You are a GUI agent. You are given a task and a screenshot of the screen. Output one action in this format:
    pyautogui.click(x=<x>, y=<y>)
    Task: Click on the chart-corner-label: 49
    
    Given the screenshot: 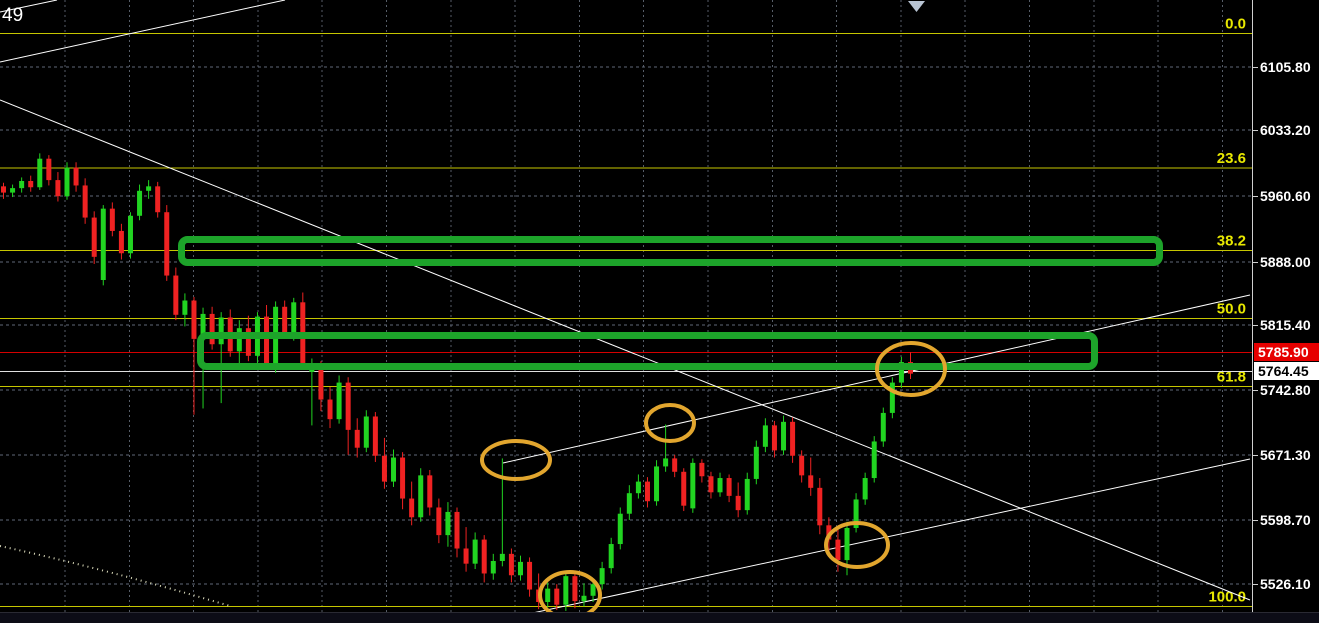 What is the action you would take?
    pyautogui.click(x=13, y=15)
    